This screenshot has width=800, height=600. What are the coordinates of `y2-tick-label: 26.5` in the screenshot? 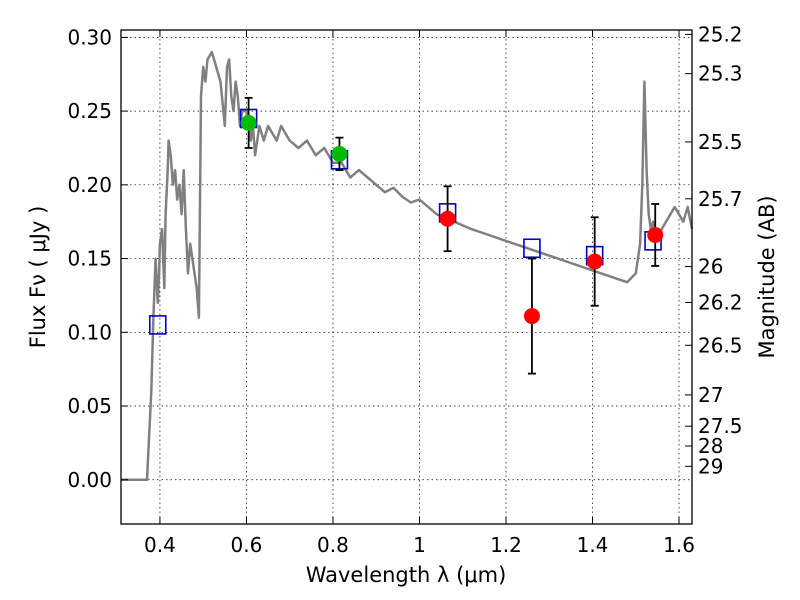 It's located at (720, 345).